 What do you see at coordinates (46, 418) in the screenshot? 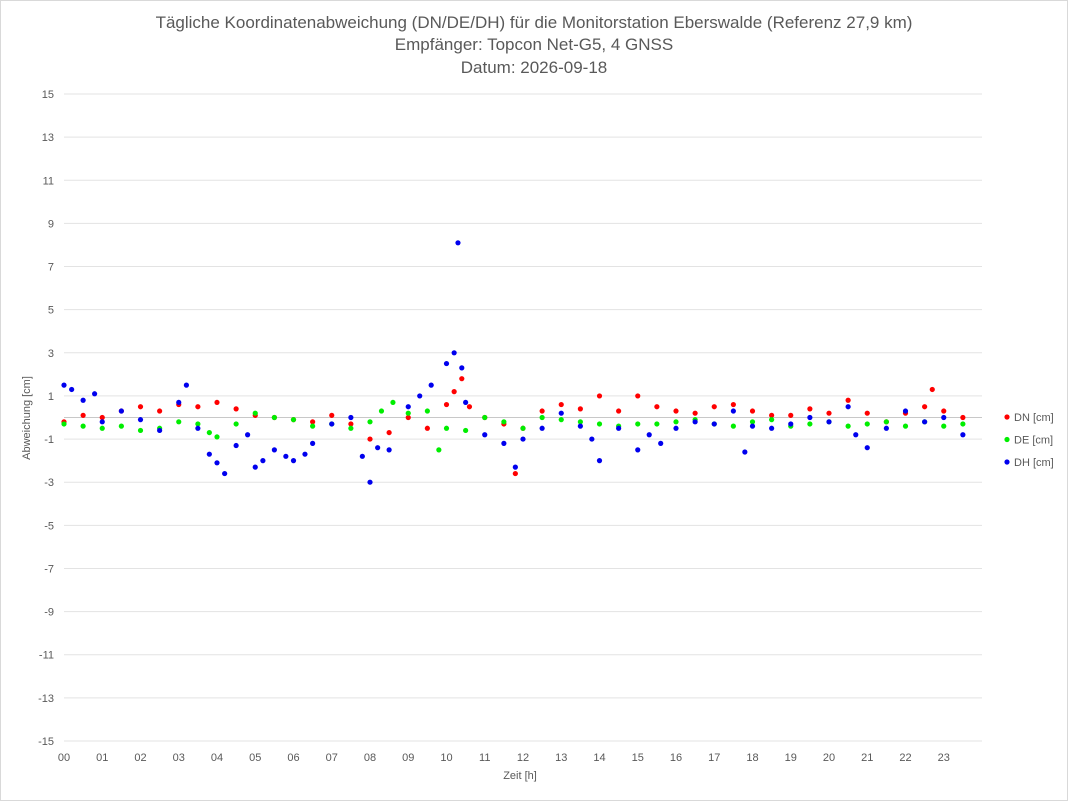
I see `y-tick-labels: 15 13 11 9 7 5 3 1 -1 -3 -5 -7 -9 -11 -13 -15` at bounding box center [46, 418].